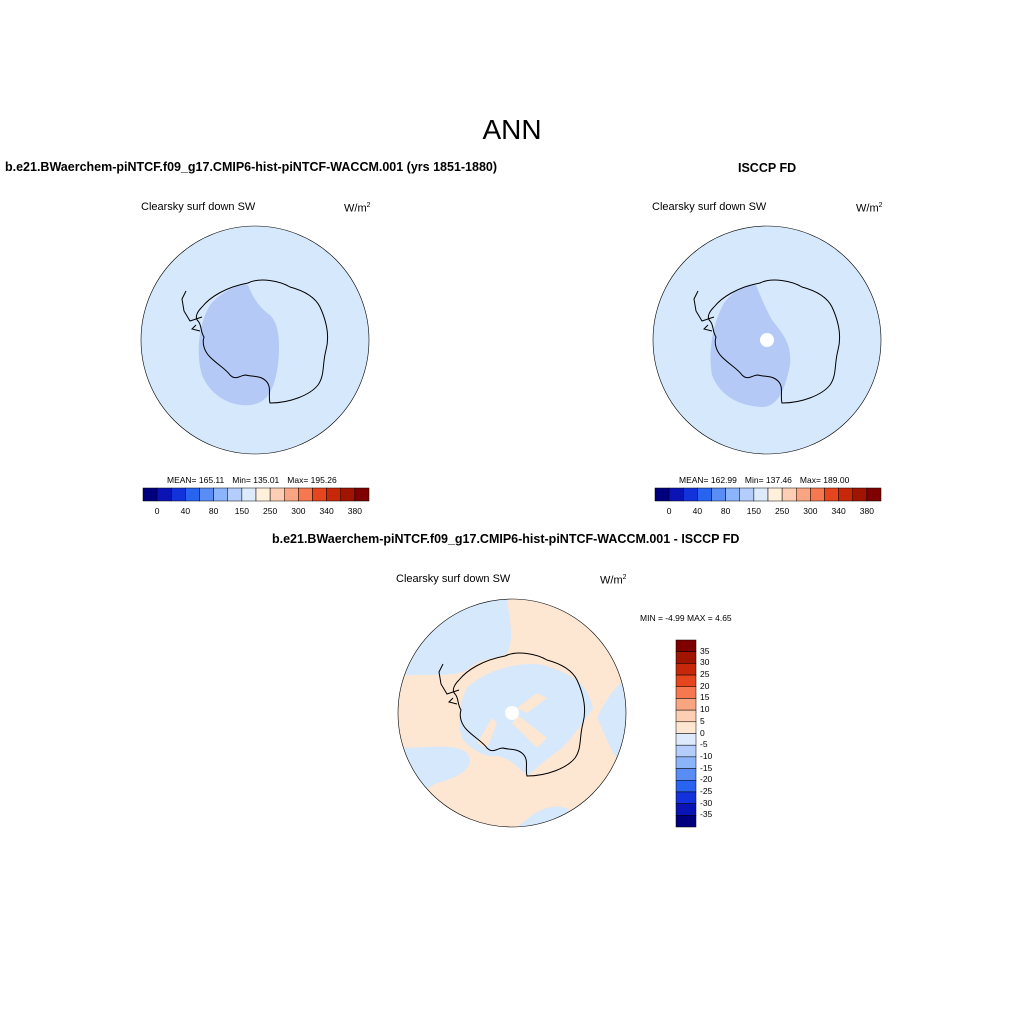 Image resolution: width=1024 pixels, height=1024 pixels. Describe the element at coordinates (312, 480) in the screenshot. I see `panel1-max: Max= 195.26` at that location.